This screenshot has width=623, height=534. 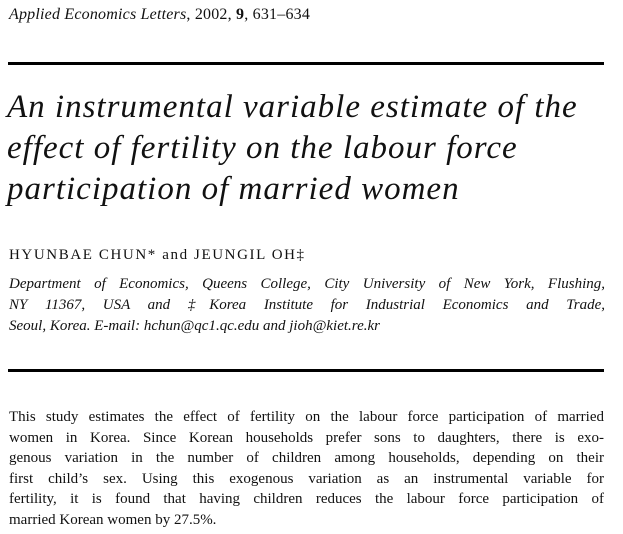 What do you see at coordinates (306, 370) in the screenshot?
I see `section-rule` at bounding box center [306, 370].